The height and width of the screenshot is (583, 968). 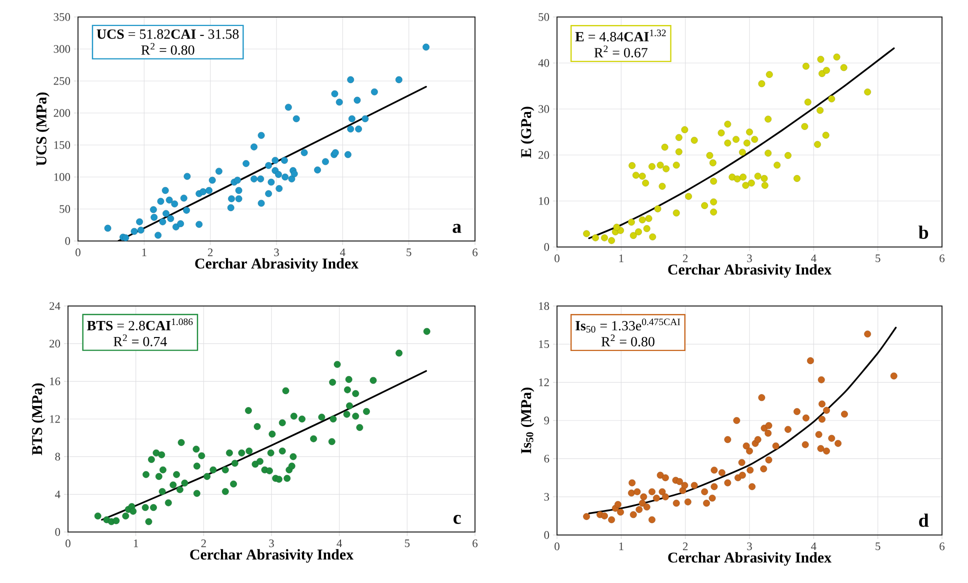 I want to click on annotation: BTS = 2.8CAI$^{1.086}$, so click(x=140, y=324).